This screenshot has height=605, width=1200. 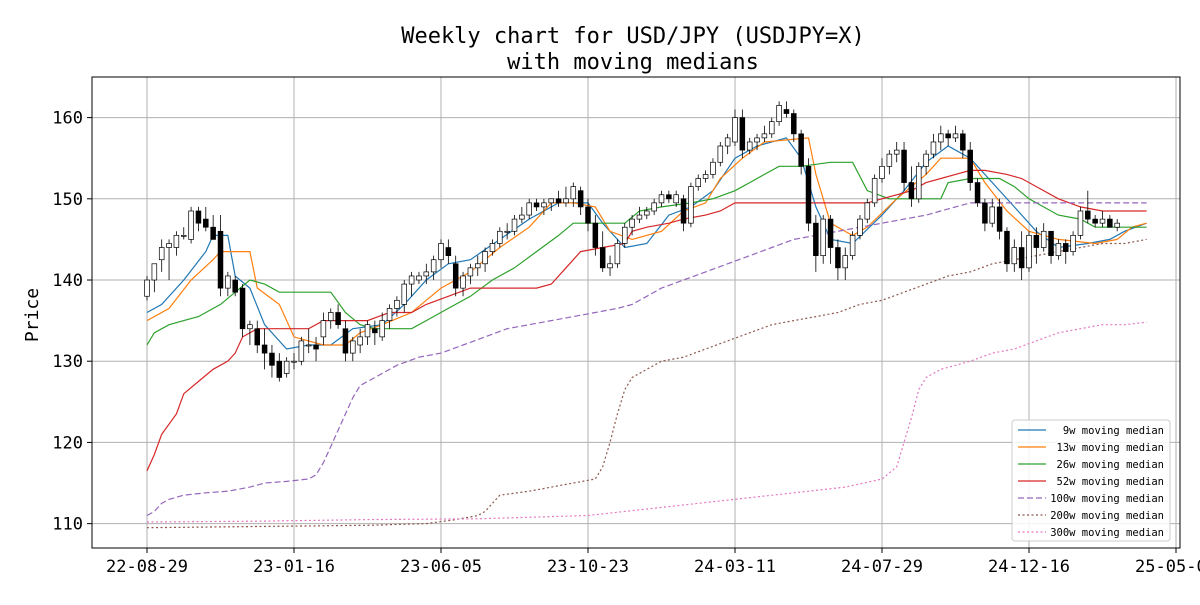 I want to click on legend-label: 52w moving median, so click(x=1110, y=482).